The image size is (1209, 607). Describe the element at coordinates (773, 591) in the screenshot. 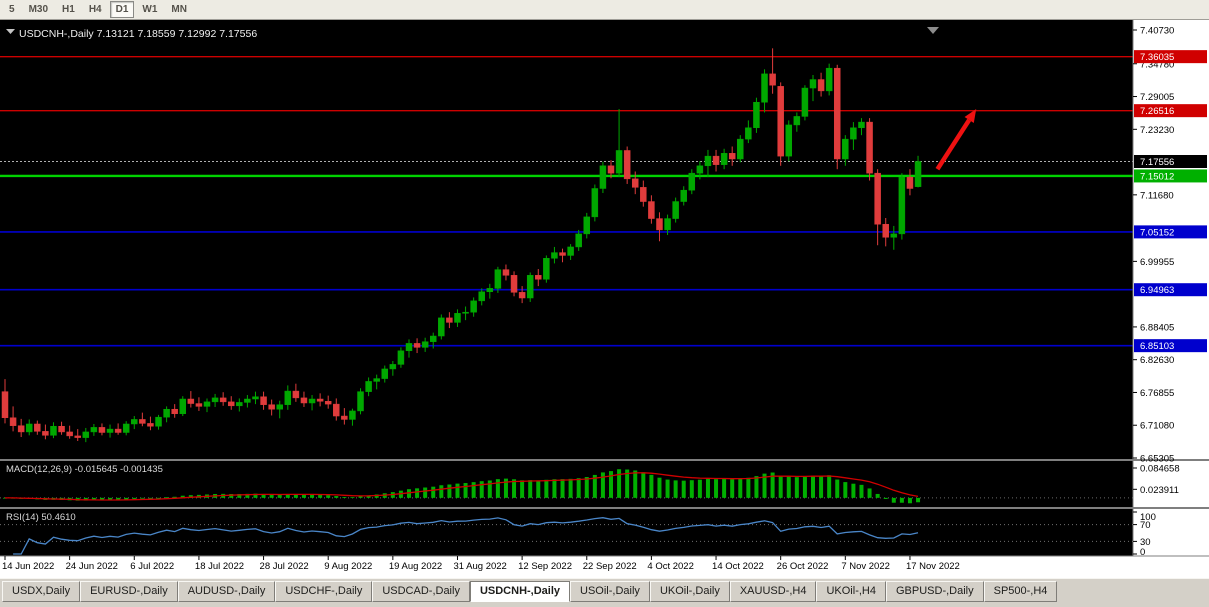

I see `tab-xauusd-h4: XAUUSD-,H4` at that location.